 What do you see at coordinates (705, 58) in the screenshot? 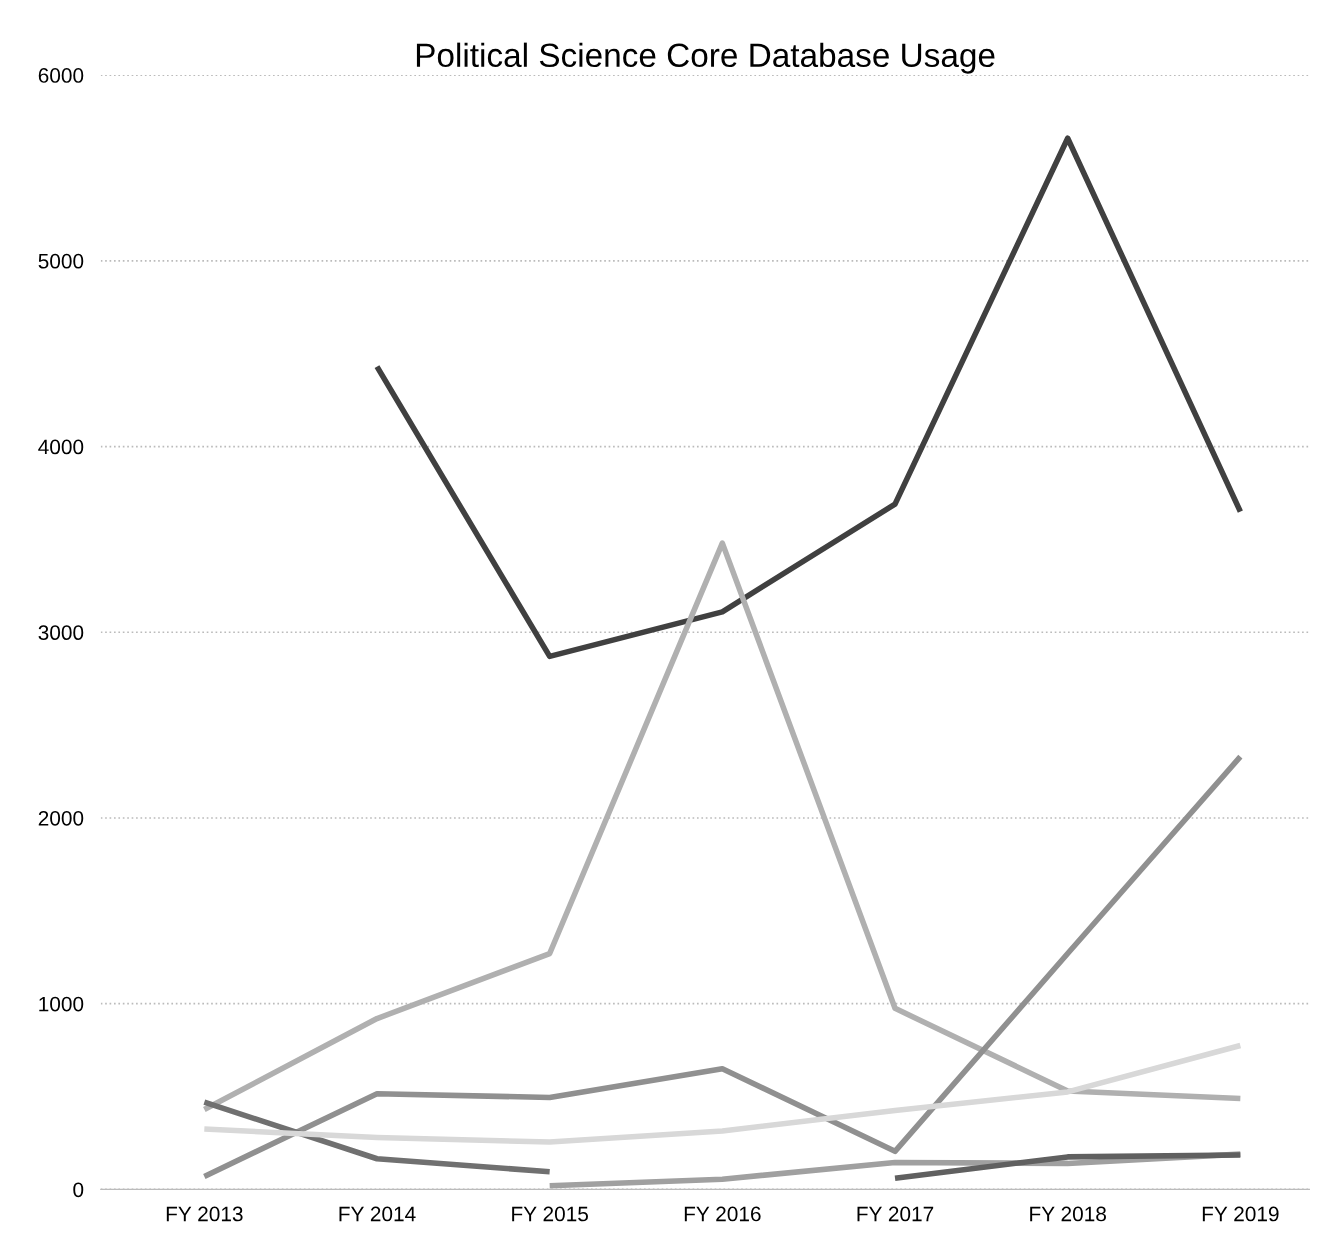
I see `chart-title: Political Science Core Database Usage` at bounding box center [705, 58].